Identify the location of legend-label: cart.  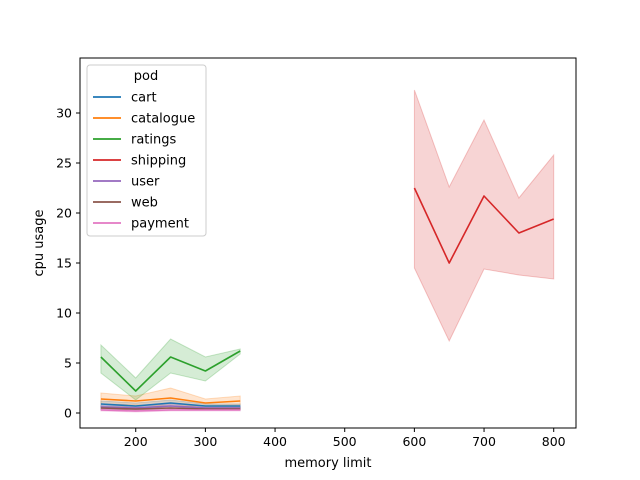
(144, 98).